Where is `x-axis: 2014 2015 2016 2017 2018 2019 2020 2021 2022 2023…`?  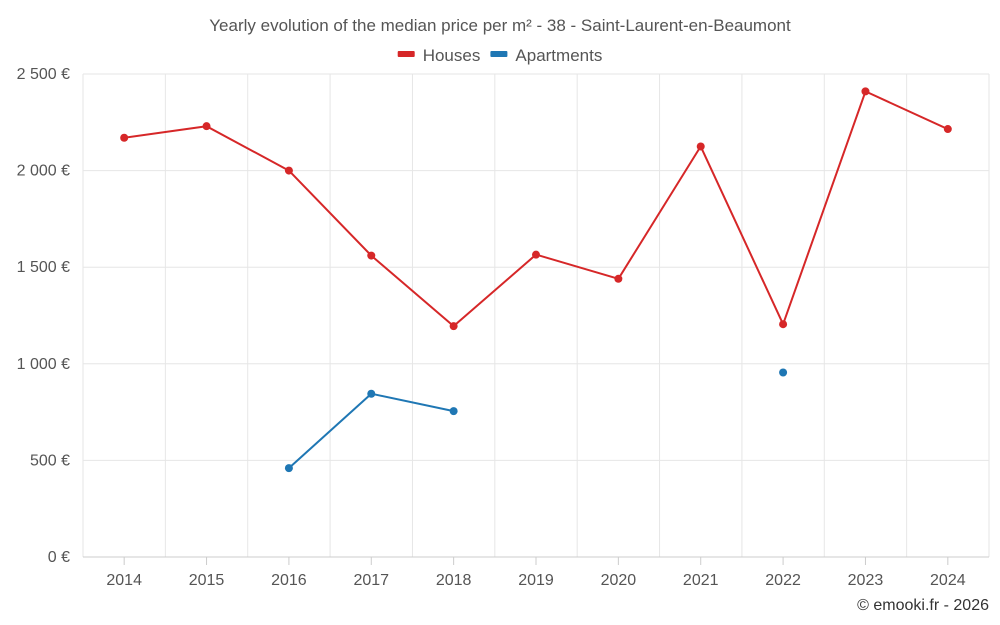
x-axis: 2014 2015 2016 2017 2018 2019 2020 2021 2022 2023… is located at coordinates (536, 573).